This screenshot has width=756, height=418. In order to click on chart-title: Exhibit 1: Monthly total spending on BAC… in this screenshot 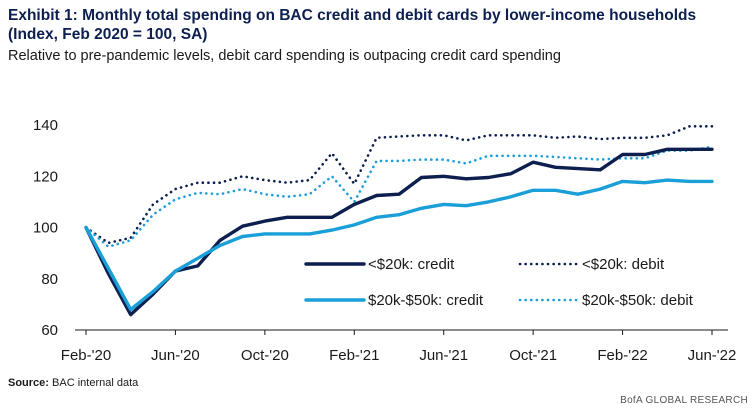, I will do `click(352, 25)`.